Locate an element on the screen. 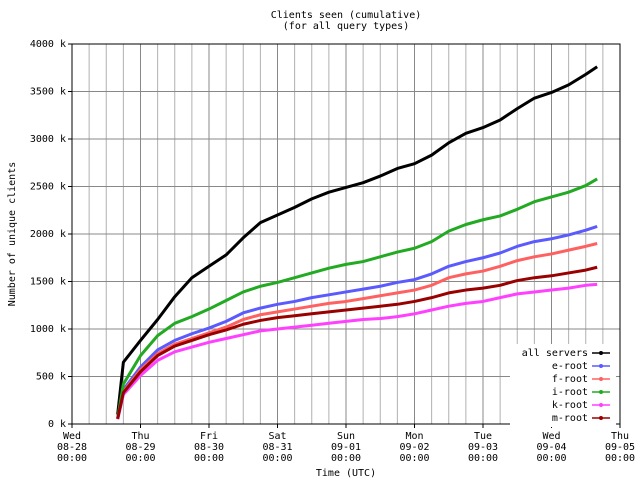 Image resolution: width=640 pixels, height=480 pixels. x-tick-label: Thu 09-05 00:00 is located at coordinates (620, 447).